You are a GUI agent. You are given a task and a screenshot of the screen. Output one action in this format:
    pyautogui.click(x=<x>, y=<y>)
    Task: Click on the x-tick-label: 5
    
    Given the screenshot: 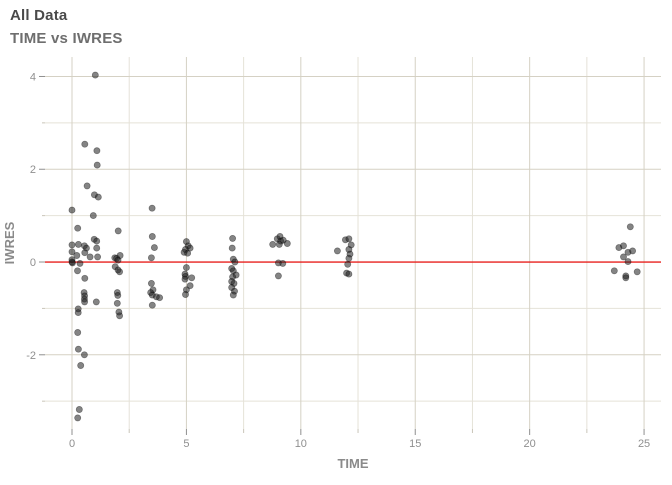 What is the action you would take?
    pyautogui.click(x=186, y=444)
    